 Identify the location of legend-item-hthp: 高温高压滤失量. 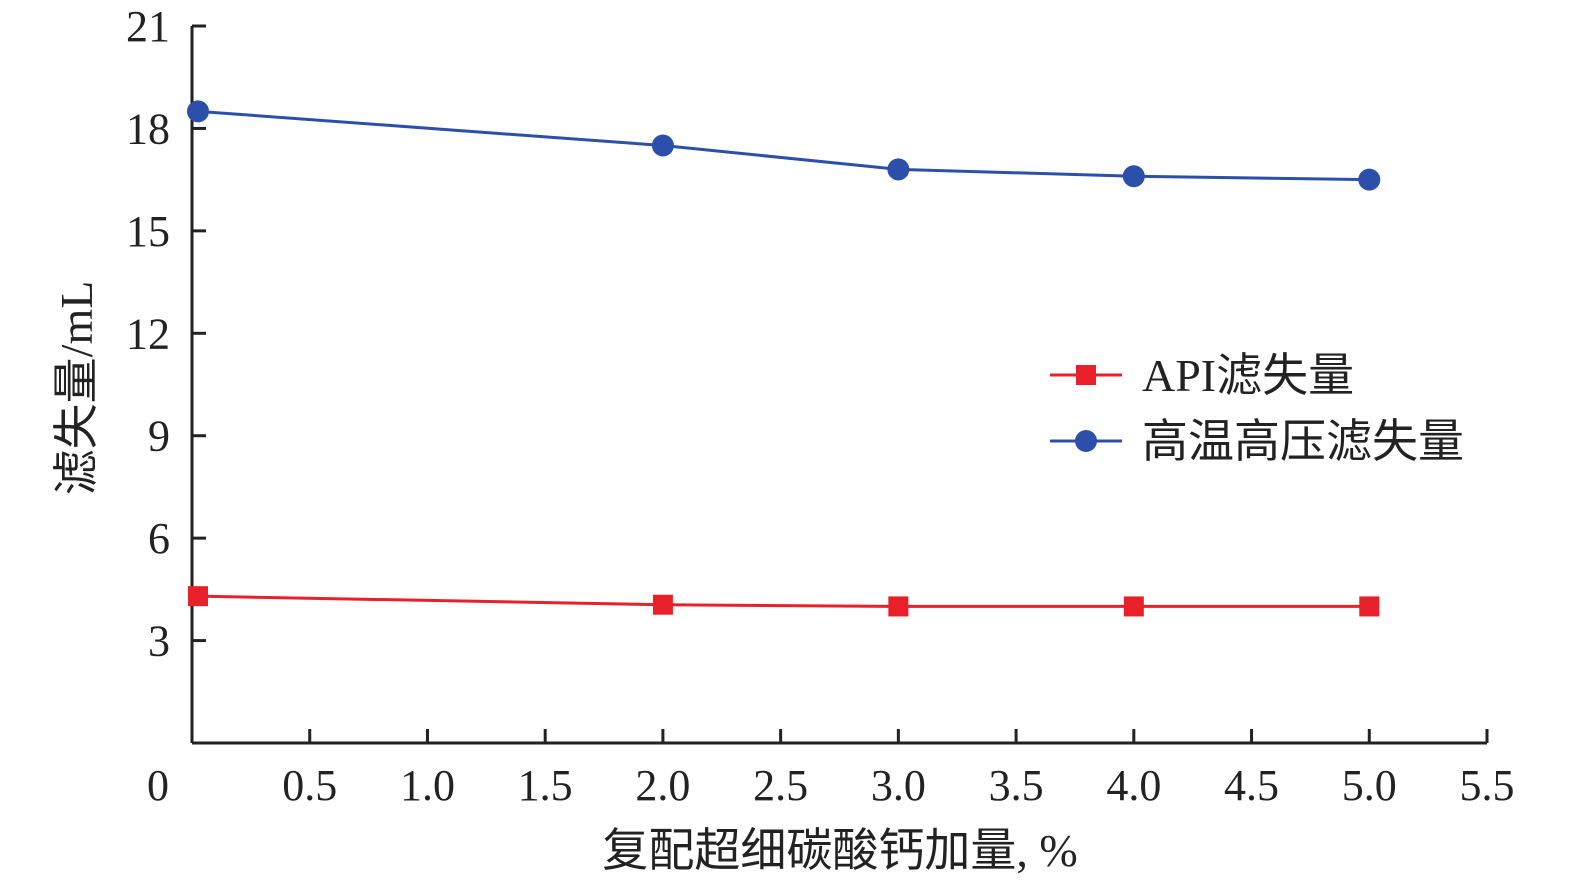
(1257, 441).